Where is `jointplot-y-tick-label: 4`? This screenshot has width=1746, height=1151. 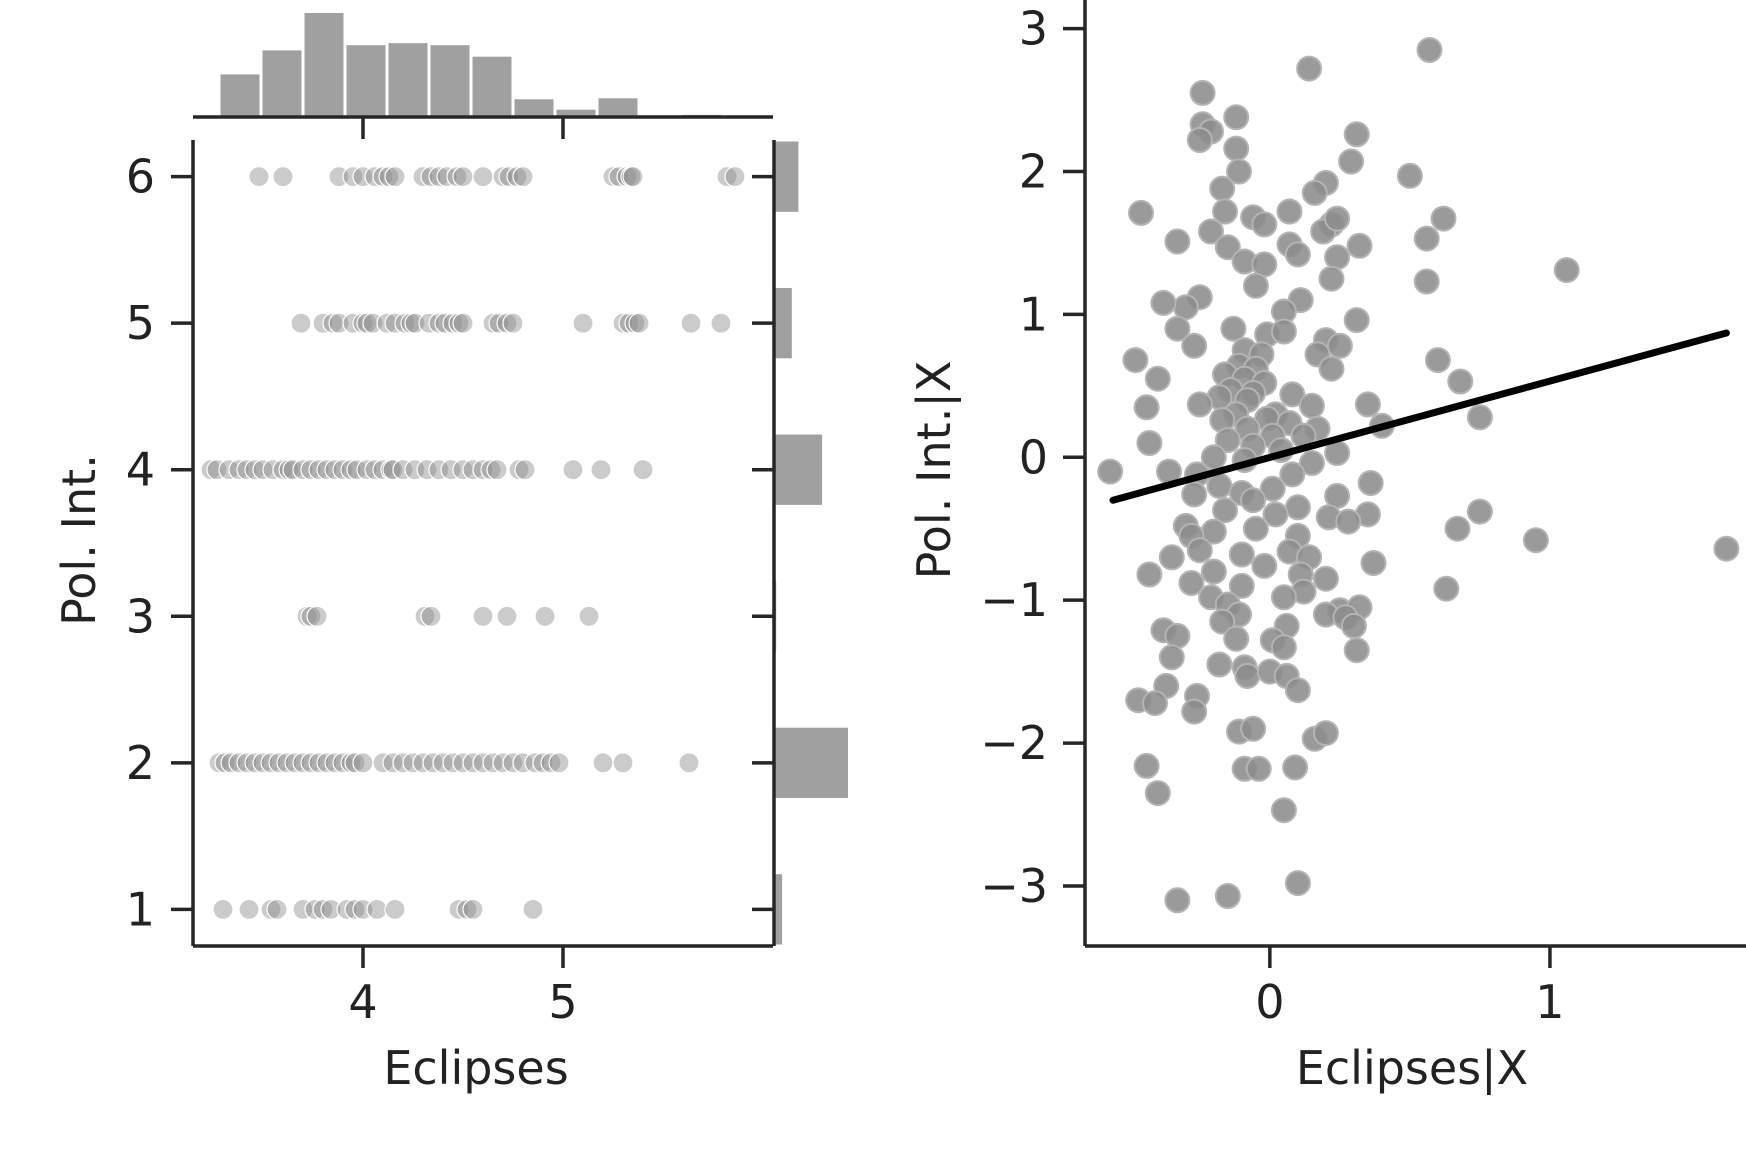
jointplot-y-tick-label: 4 is located at coordinates (140, 470).